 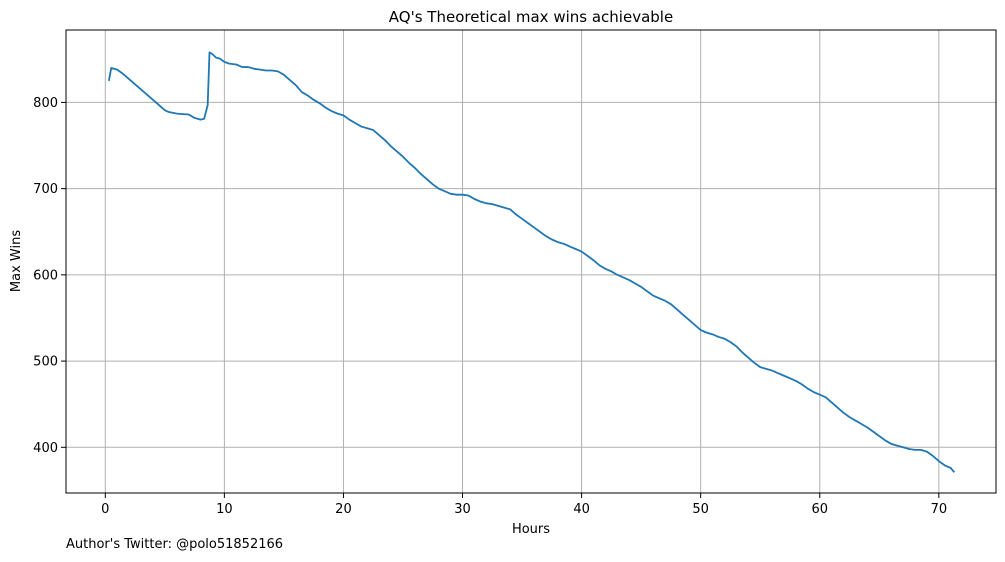 What do you see at coordinates (105, 509) in the screenshot?
I see `x-tick-label: 0` at bounding box center [105, 509].